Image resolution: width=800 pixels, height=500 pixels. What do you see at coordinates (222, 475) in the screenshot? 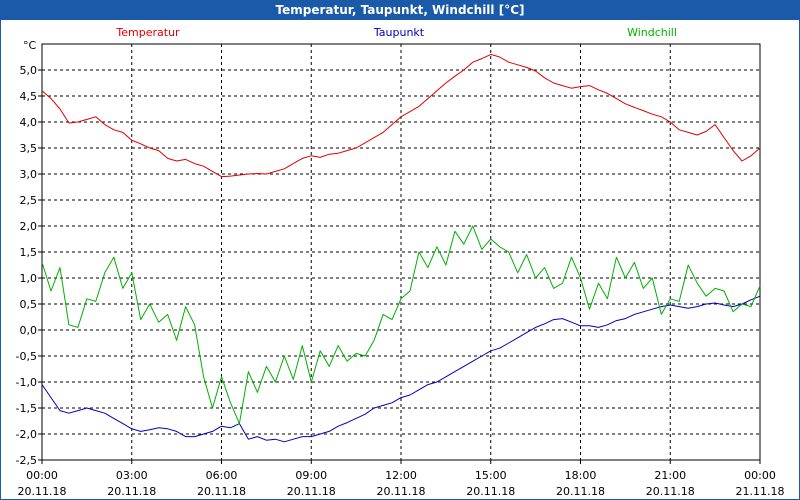
I see `x-tick-time-label: 06:00` at bounding box center [222, 475].